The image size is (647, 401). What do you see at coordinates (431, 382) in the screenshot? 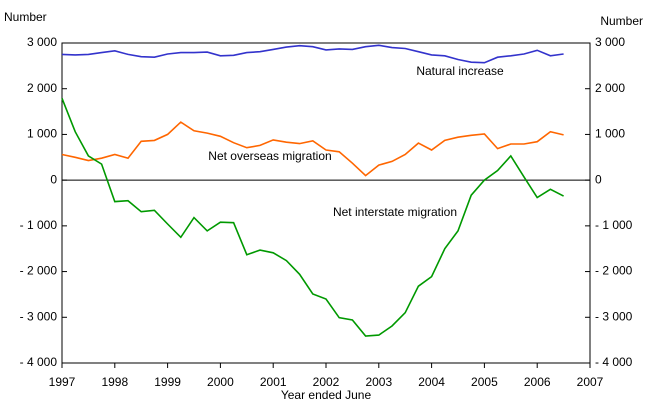
I see `x-tick-label: 2004` at bounding box center [431, 382].